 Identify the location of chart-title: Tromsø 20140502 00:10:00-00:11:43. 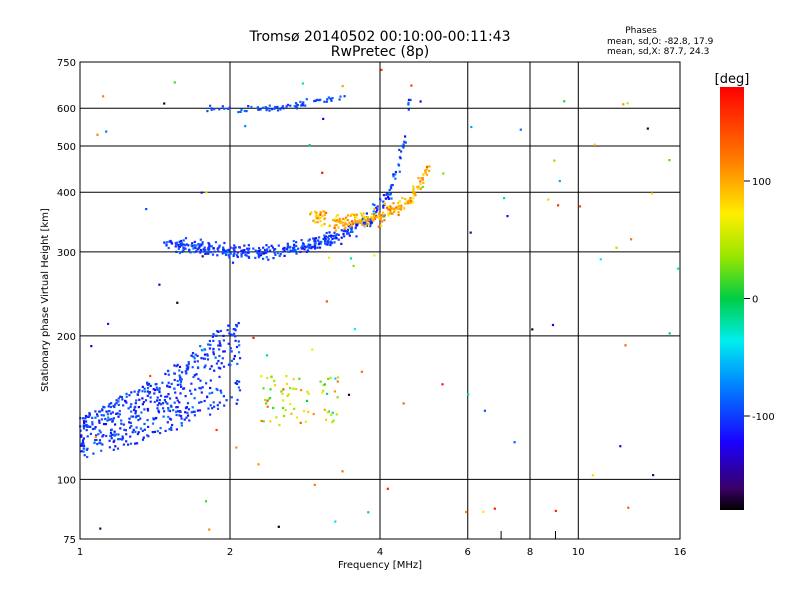
(380, 37).